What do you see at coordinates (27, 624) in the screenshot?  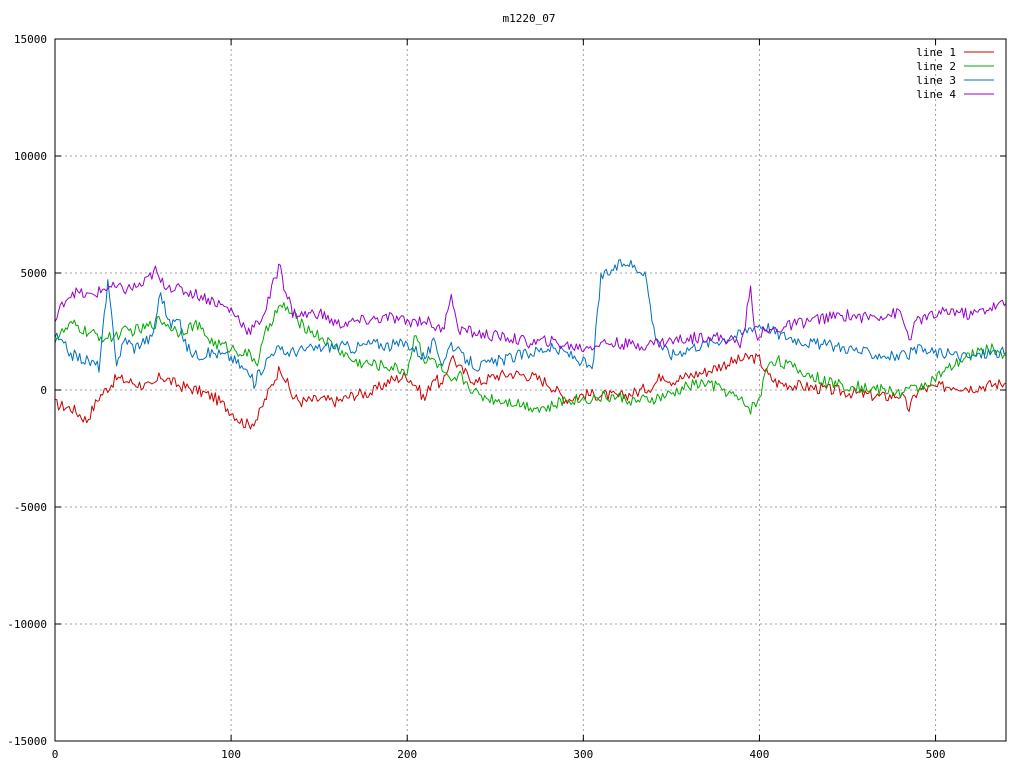 I see `y-tick-label: -10000` at bounding box center [27, 624].